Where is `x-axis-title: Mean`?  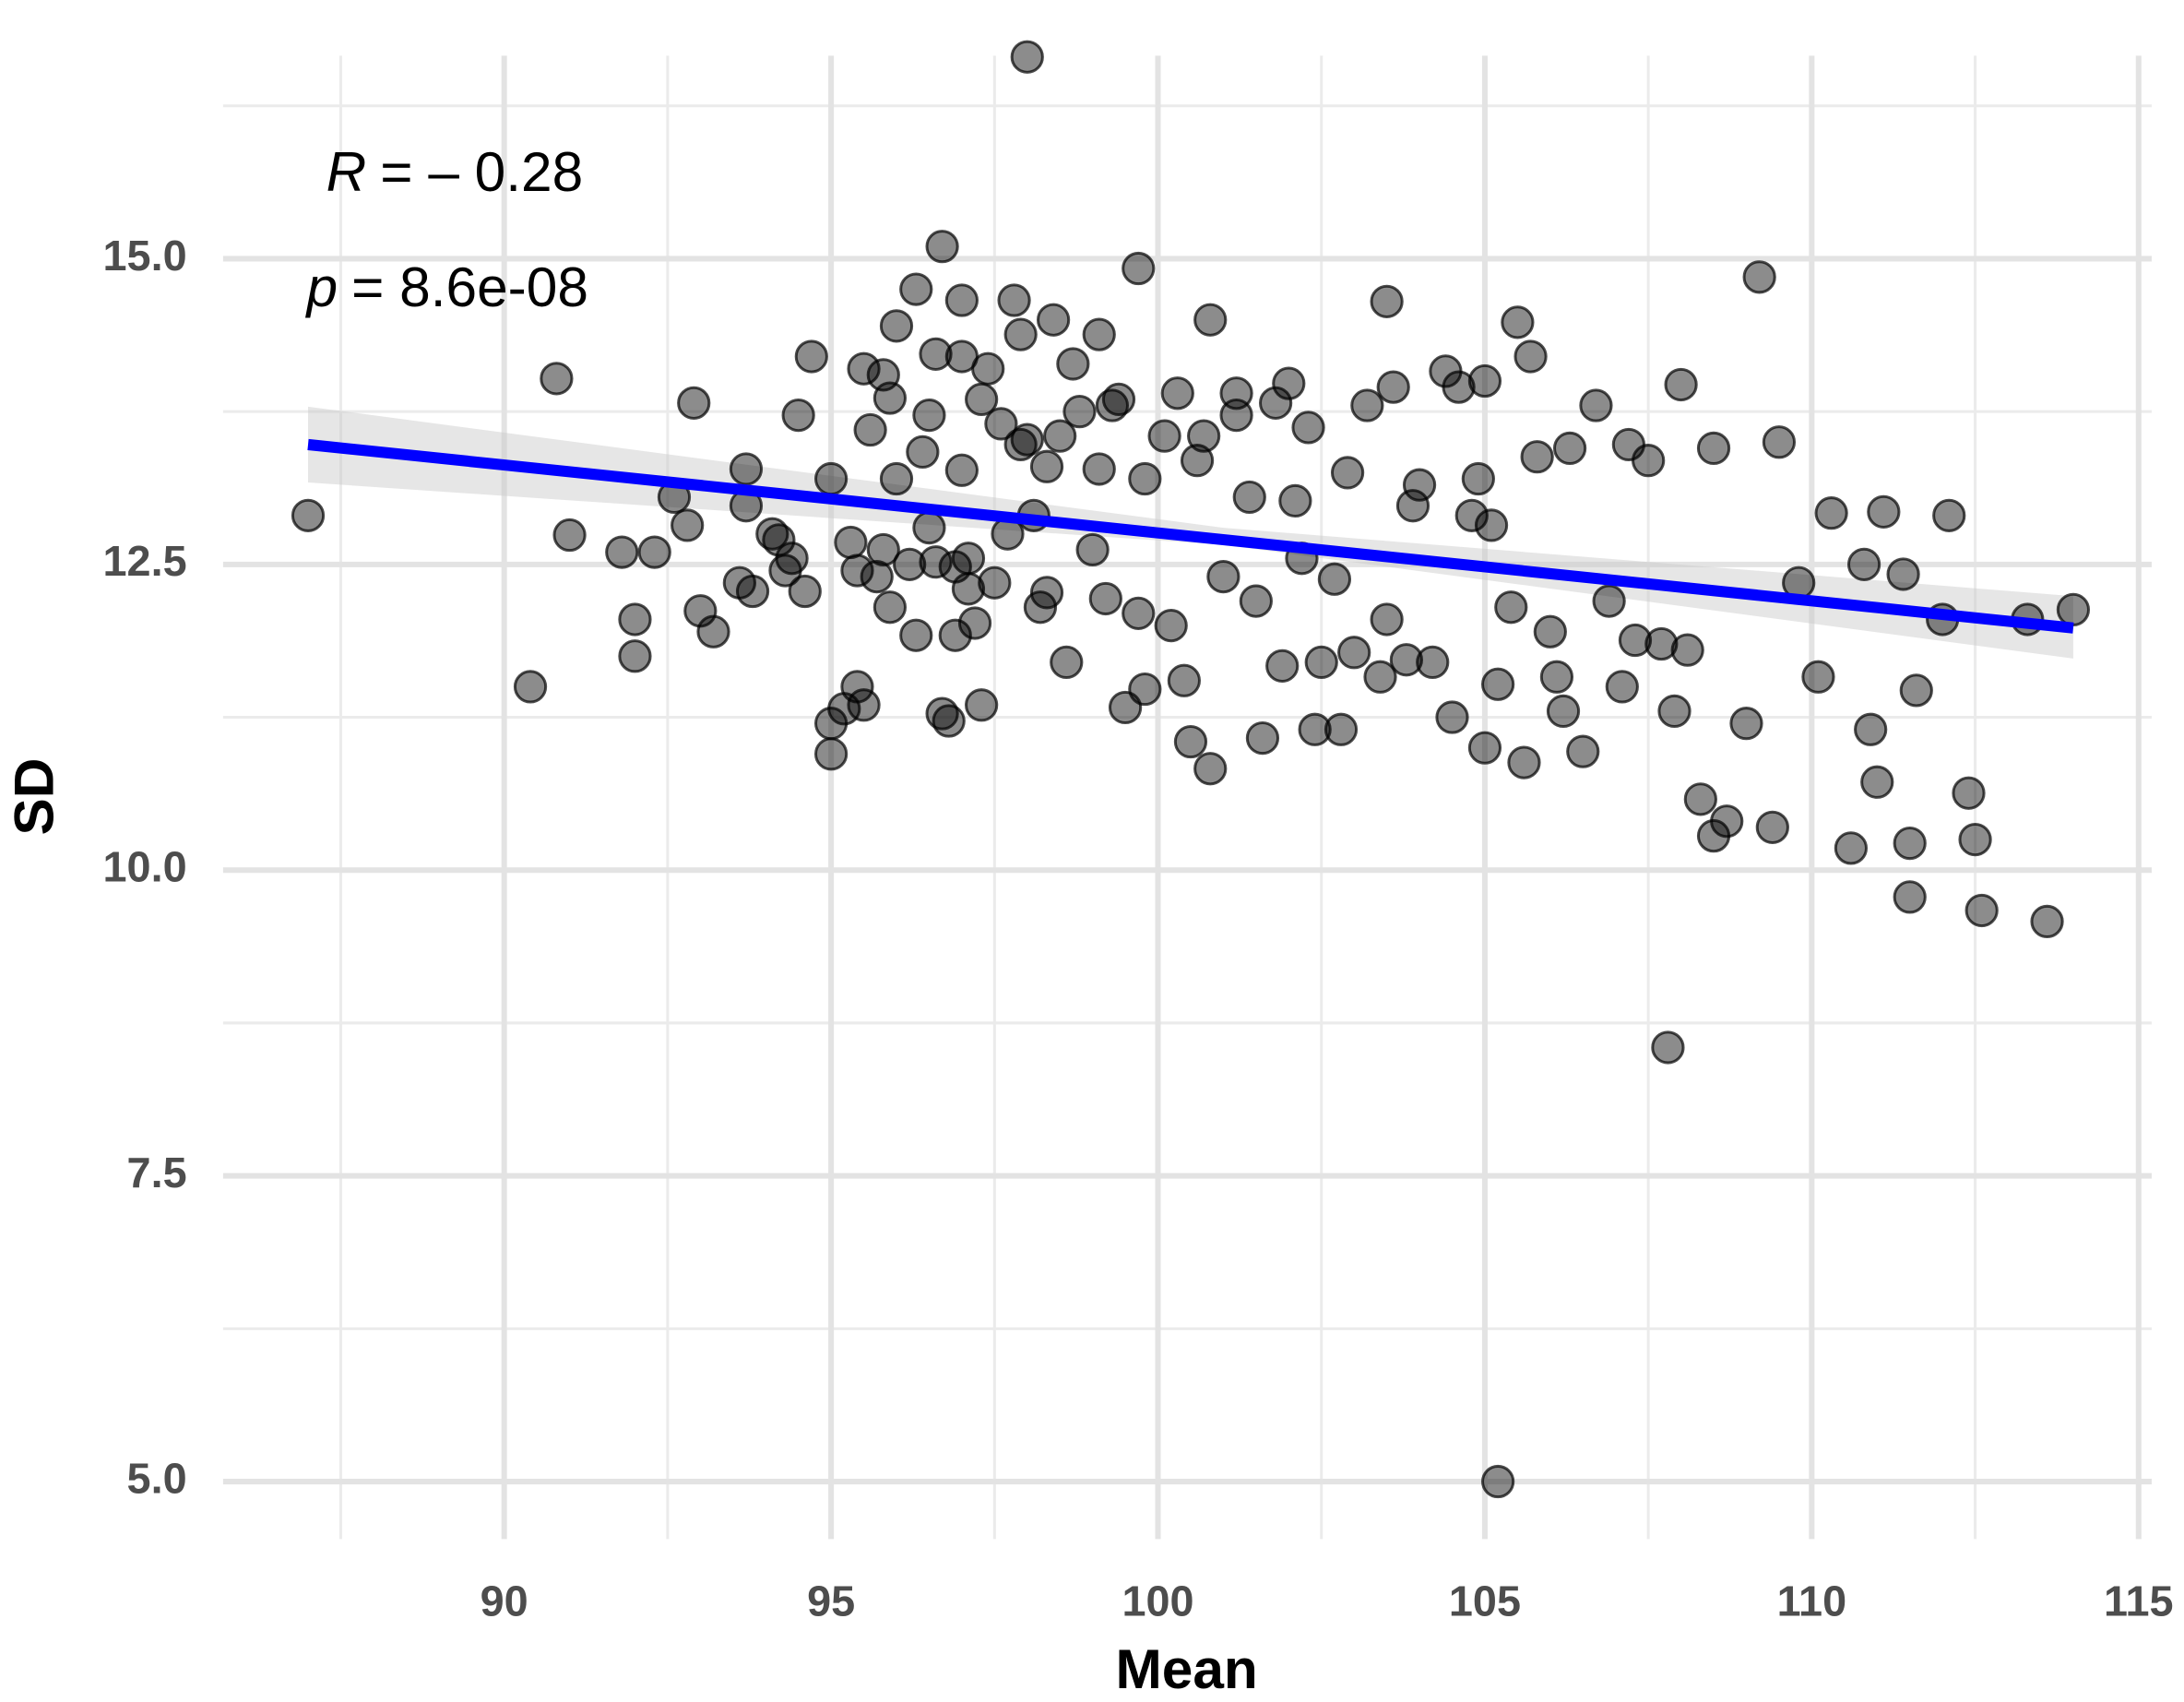
x-axis-title: Mean is located at coordinates (1187, 1668).